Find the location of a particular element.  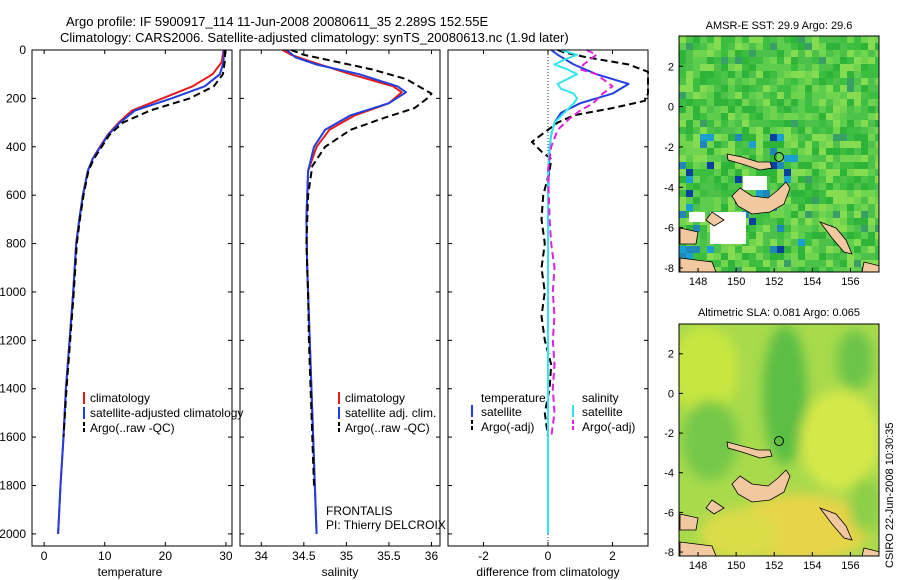

legend-climatology-label: climatology is located at coordinates (120, 398).